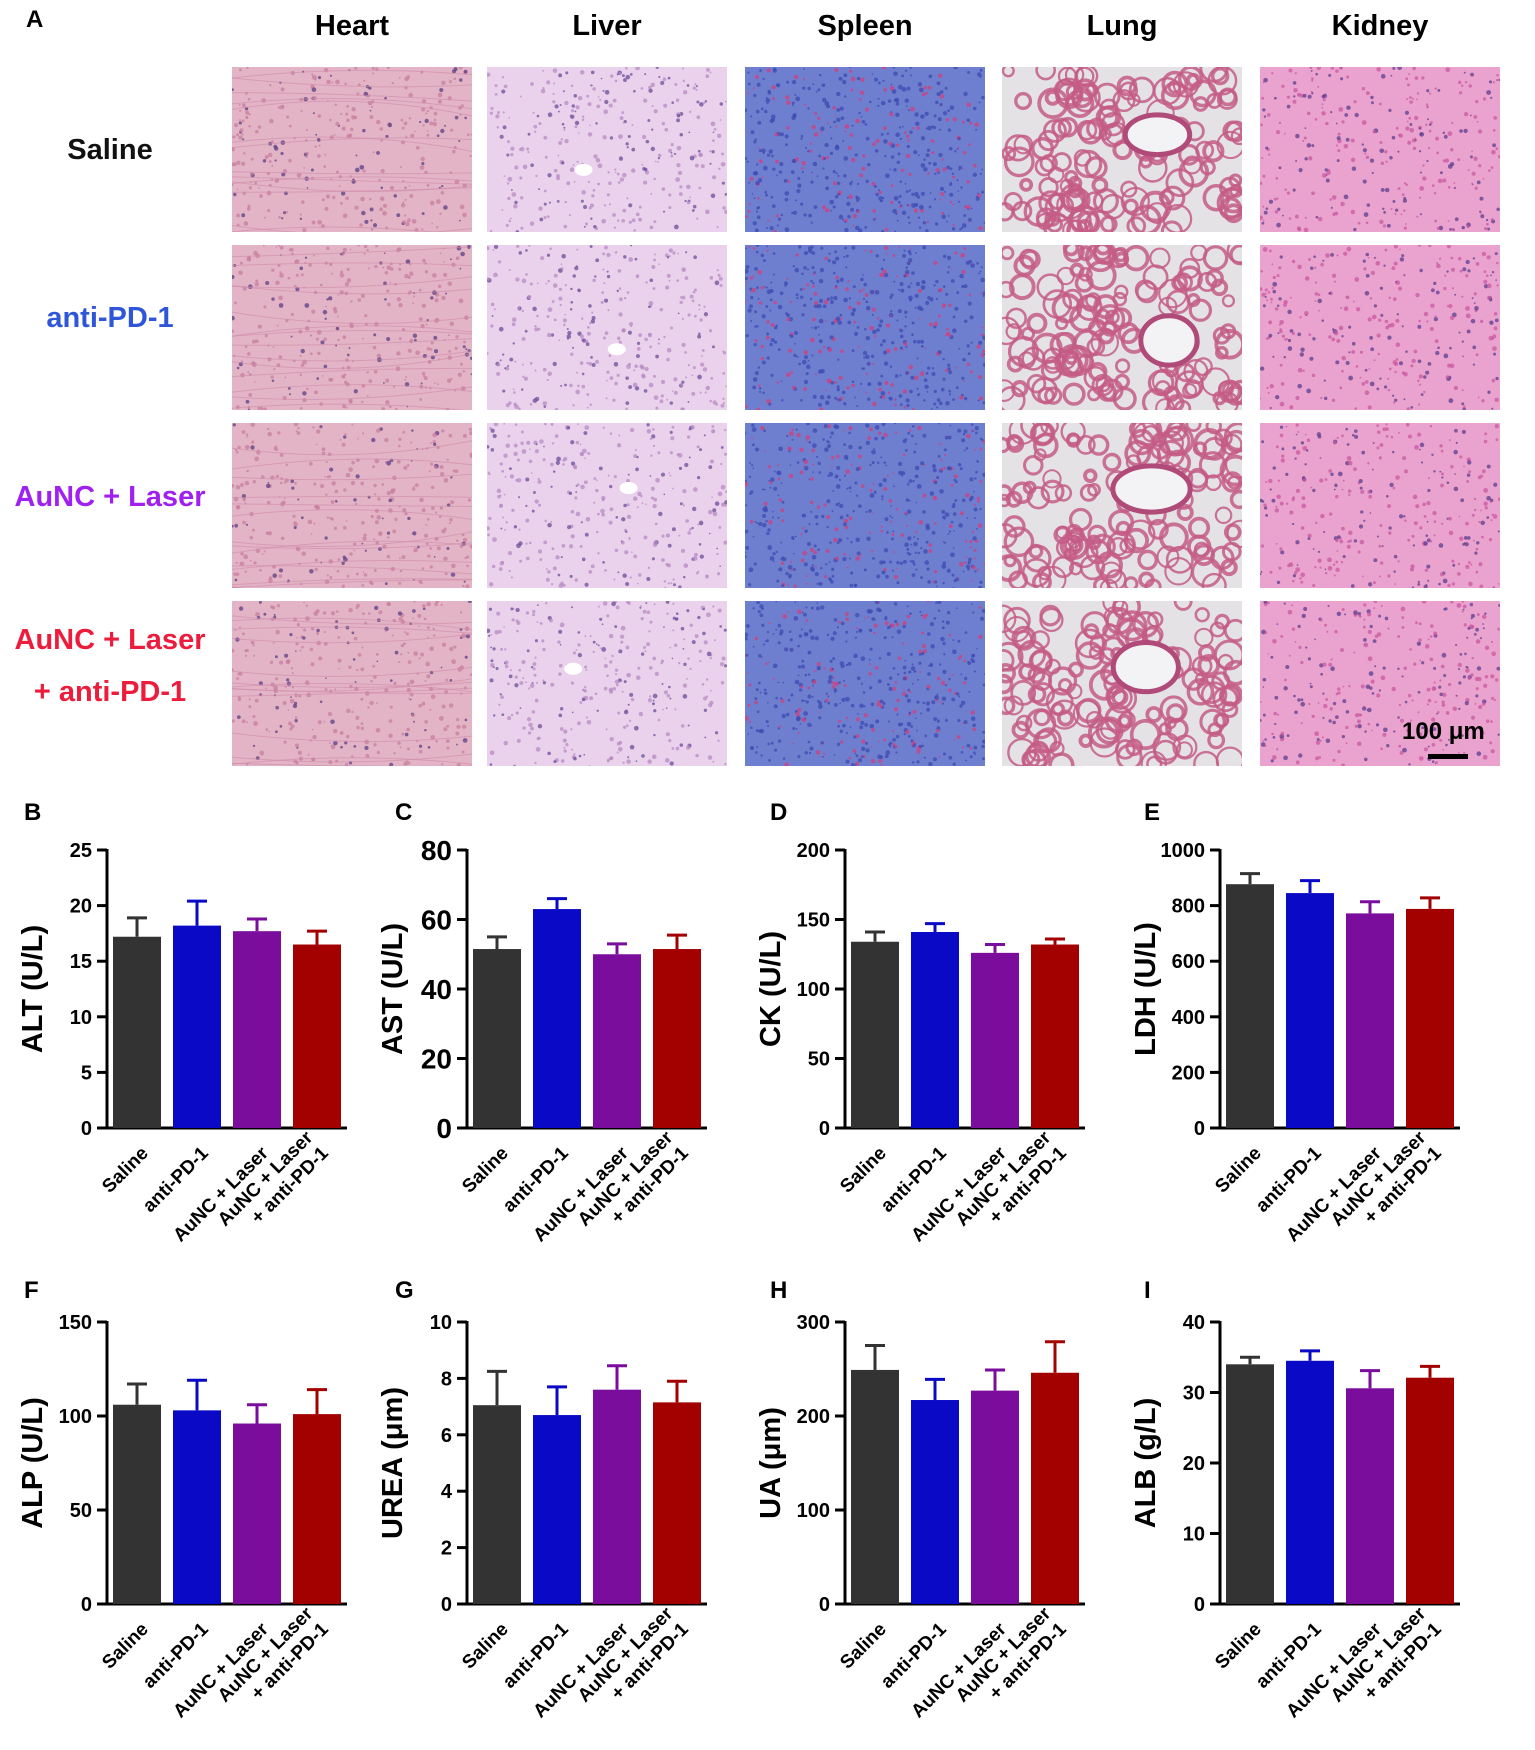  What do you see at coordinates (33, 1463) in the screenshot?
I see `y-axis-label: ALP (U/L)` at bounding box center [33, 1463].